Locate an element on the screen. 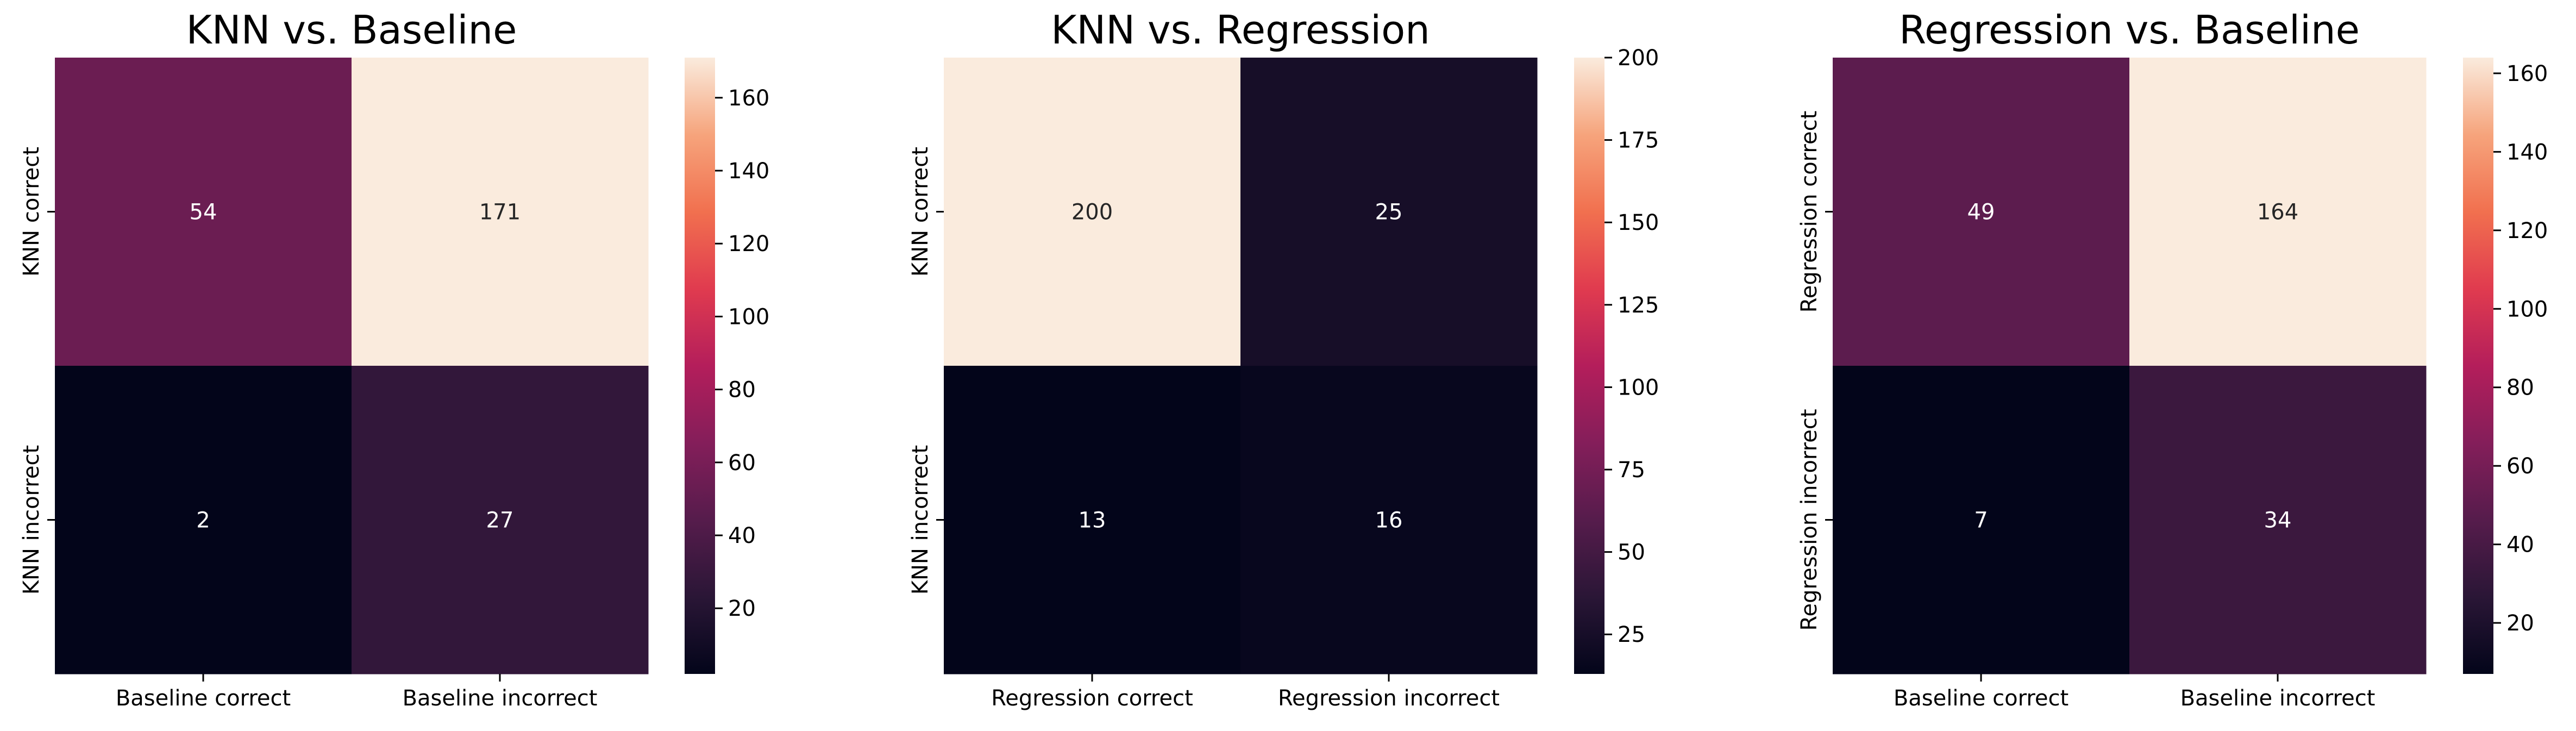 This screenshot has width=2576, height=731. chart-title: Regression vs. Baseline is located at coordinates (2129, 30).